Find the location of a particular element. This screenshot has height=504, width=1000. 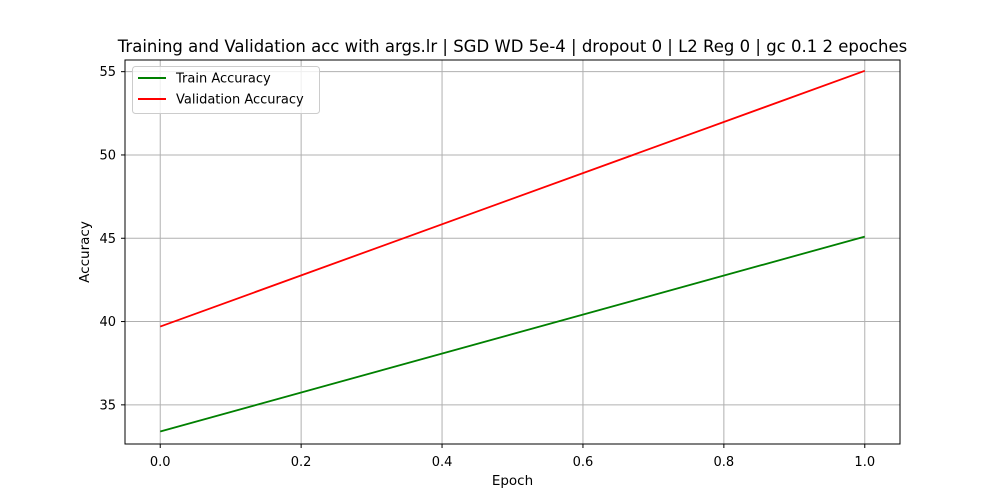

x-tick-label: 0.0 is located at coordinates (160, 462).